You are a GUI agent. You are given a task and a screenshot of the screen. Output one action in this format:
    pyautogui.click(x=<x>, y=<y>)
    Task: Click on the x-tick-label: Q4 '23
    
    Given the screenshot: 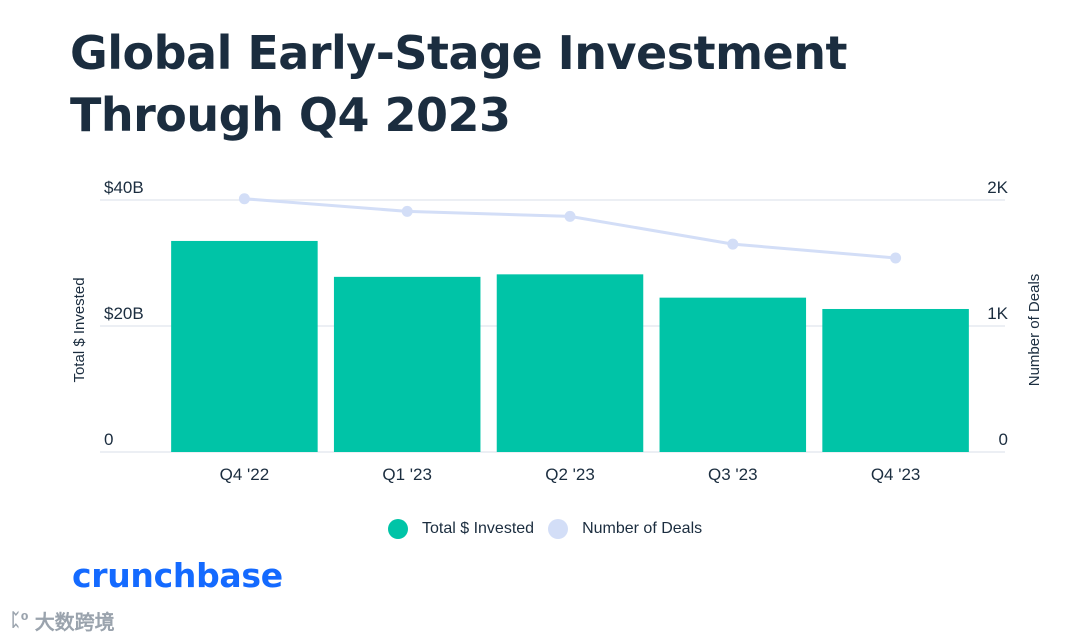 What is the action you would take?
    pyautogui.click(x=896, y=474)
    